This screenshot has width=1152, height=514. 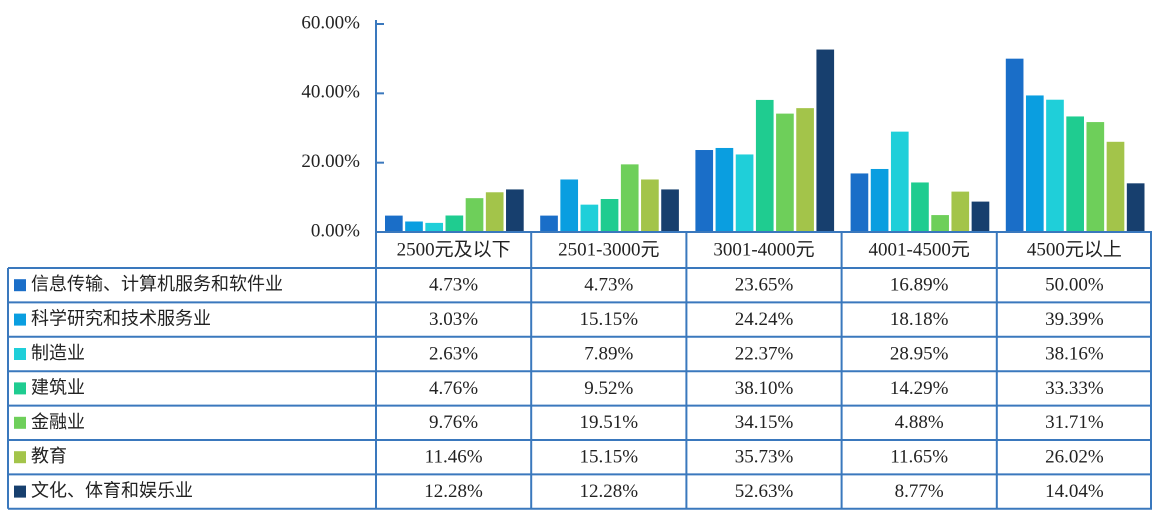 I want to click on legend-label: 文化、体育和娱乐业, so click(x=112, y=491).